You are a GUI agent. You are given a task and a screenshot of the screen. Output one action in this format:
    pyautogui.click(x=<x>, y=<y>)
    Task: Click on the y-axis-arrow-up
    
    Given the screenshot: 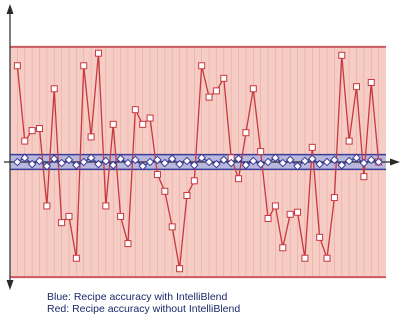 What is the action you would take?
    pyautogui.click(x=10, y=9)
    